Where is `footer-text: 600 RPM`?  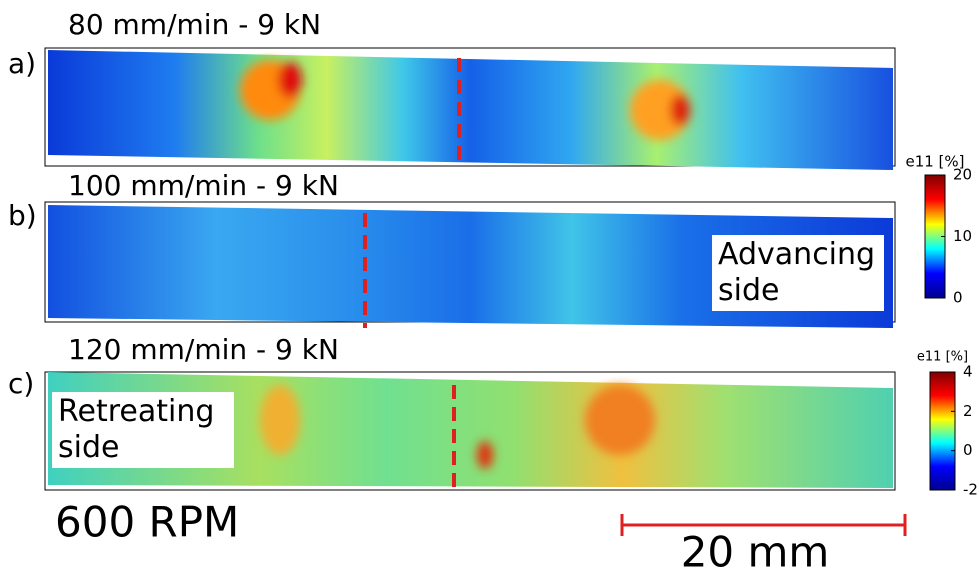 footer-text: 600 RPM is located at coordinates (147, 522).